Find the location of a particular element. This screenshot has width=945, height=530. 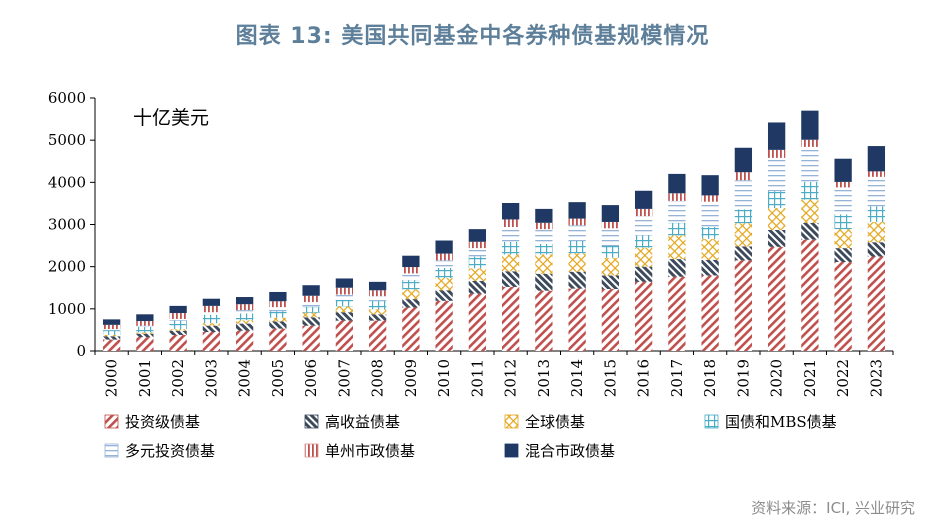

unit-label: 十亿美元 is located at coordinates (171, 118).